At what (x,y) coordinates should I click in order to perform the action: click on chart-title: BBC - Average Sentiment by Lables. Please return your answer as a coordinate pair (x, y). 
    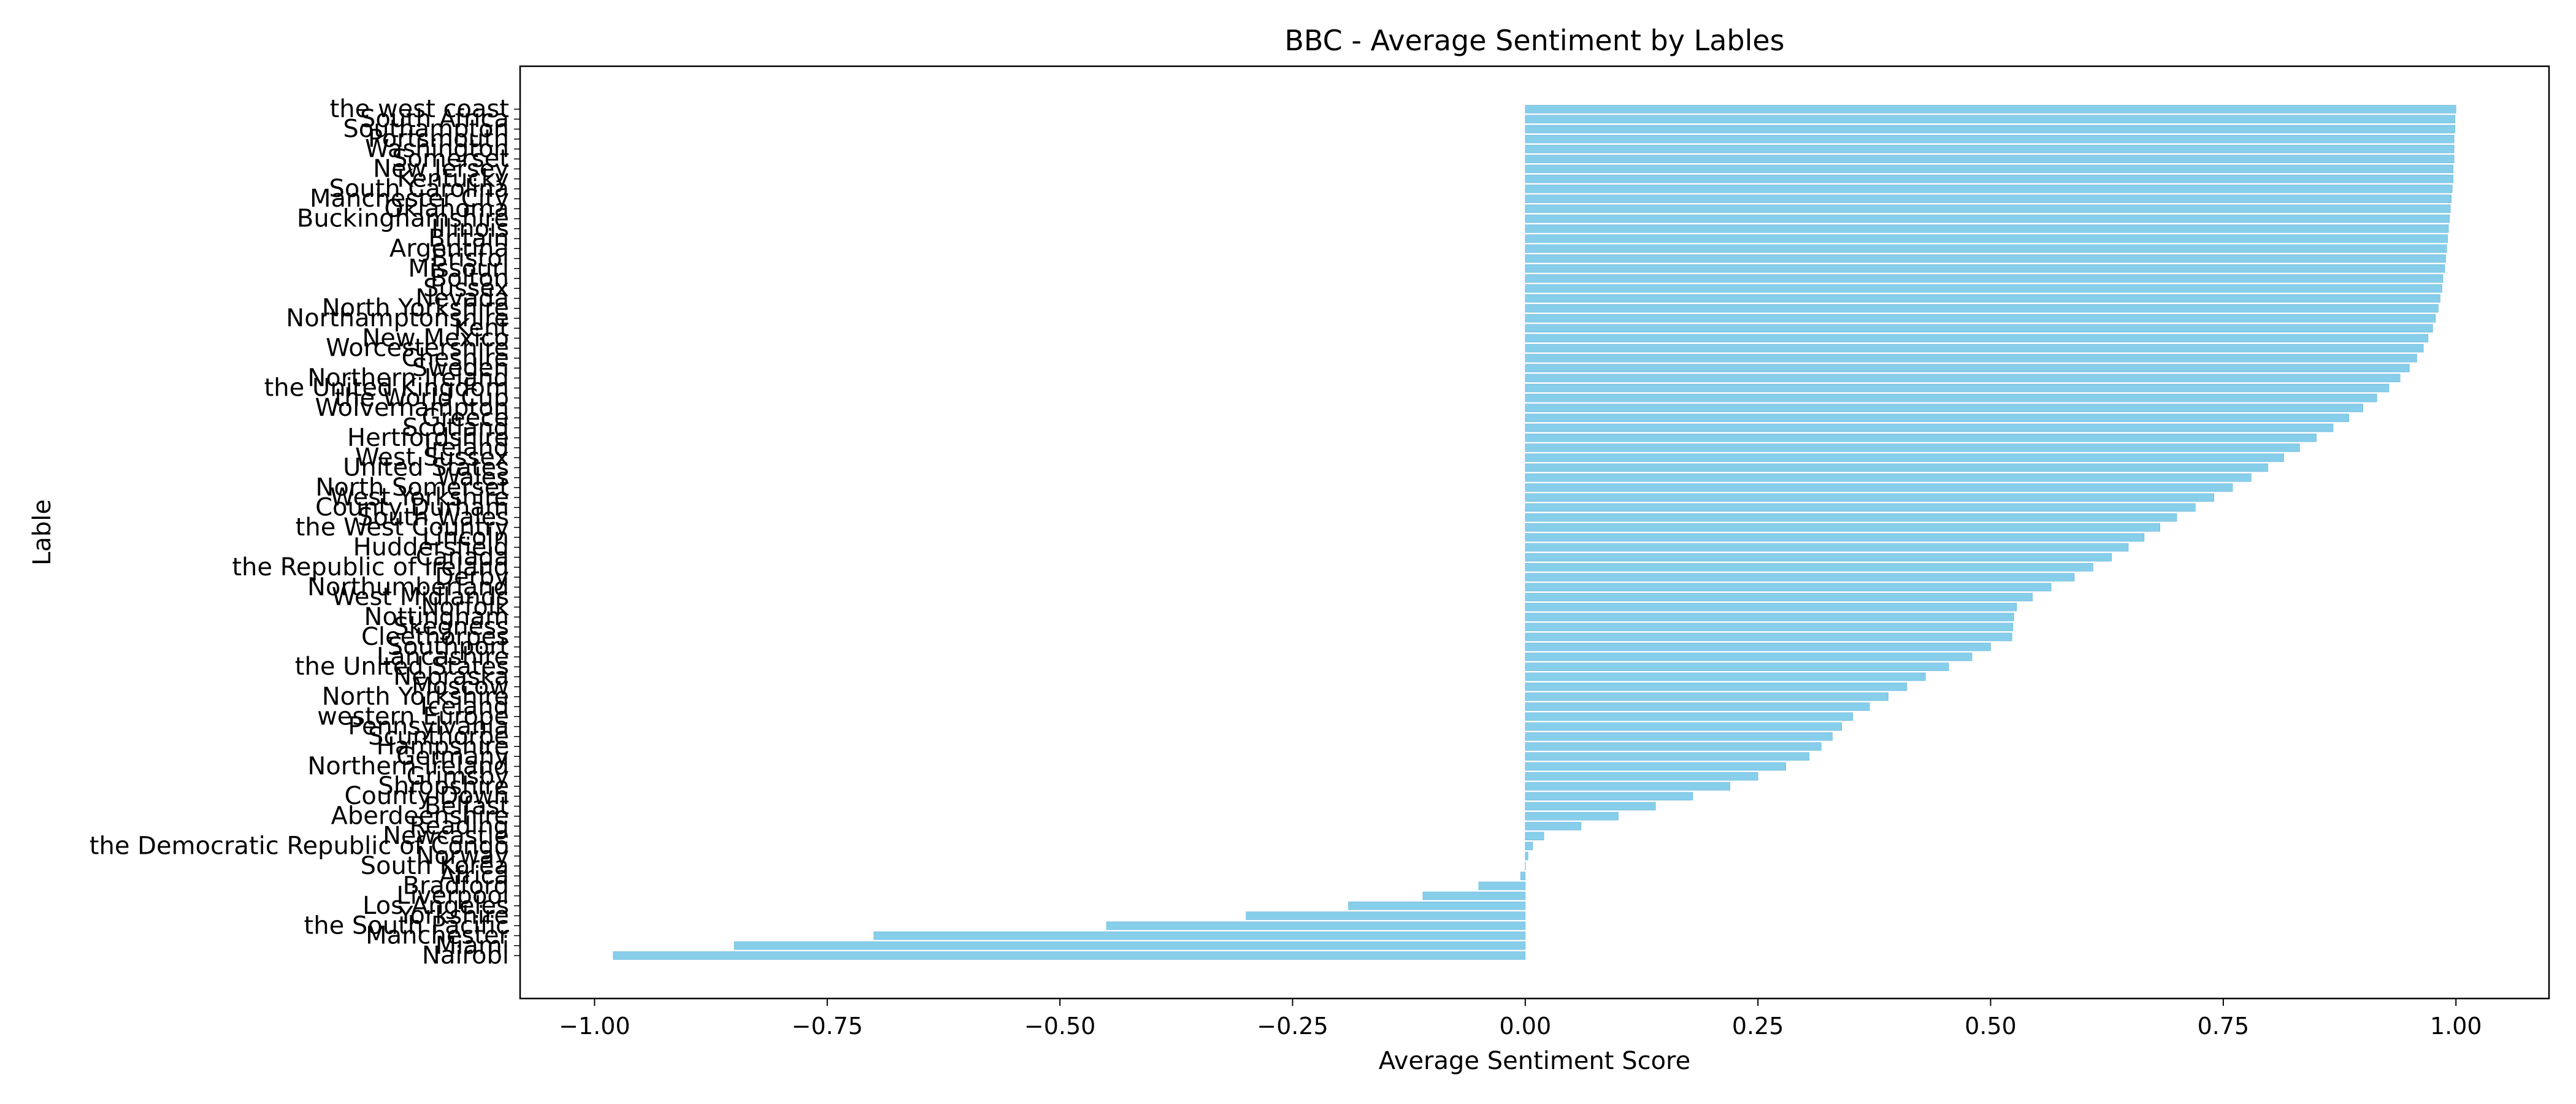
    Looking at the image, I should click on (1534, 40).